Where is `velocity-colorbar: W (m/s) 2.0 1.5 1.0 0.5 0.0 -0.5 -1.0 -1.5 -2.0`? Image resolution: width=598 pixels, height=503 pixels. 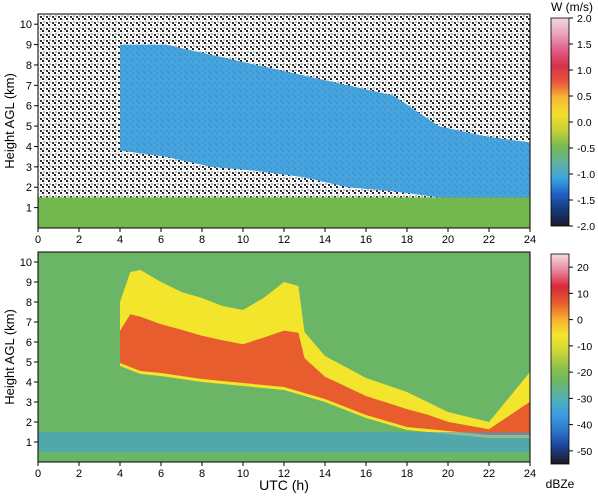
velocity-colorbar: W (m/s) 2.0 1.5 1.0 0.5 0.0 -0.5 -1.0 -1.5 -2.0 is located at coordinates (572, 116).